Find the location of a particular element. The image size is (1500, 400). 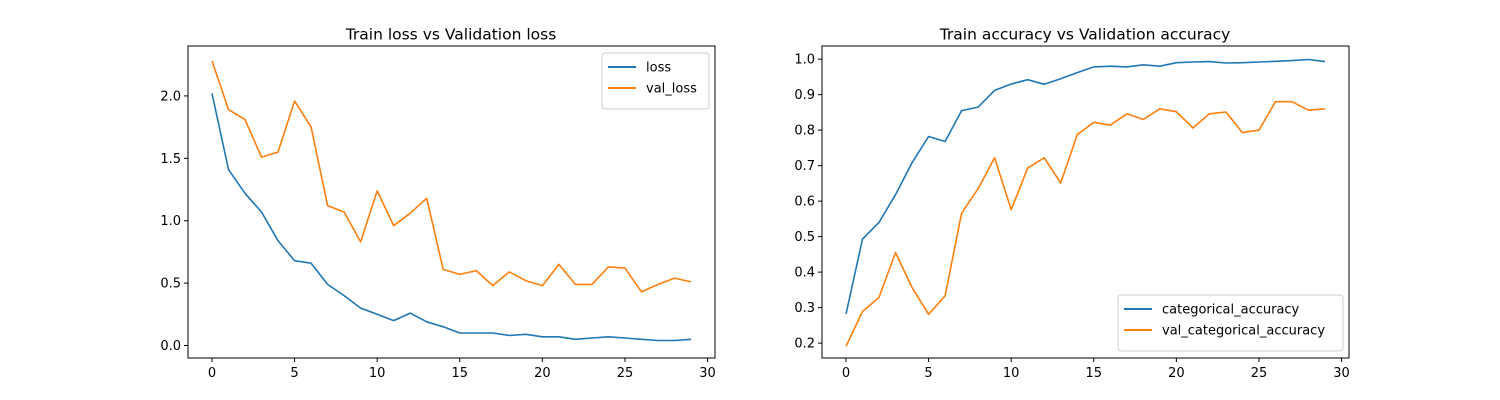

legend-label: loss is located at coordinates (658, 68).